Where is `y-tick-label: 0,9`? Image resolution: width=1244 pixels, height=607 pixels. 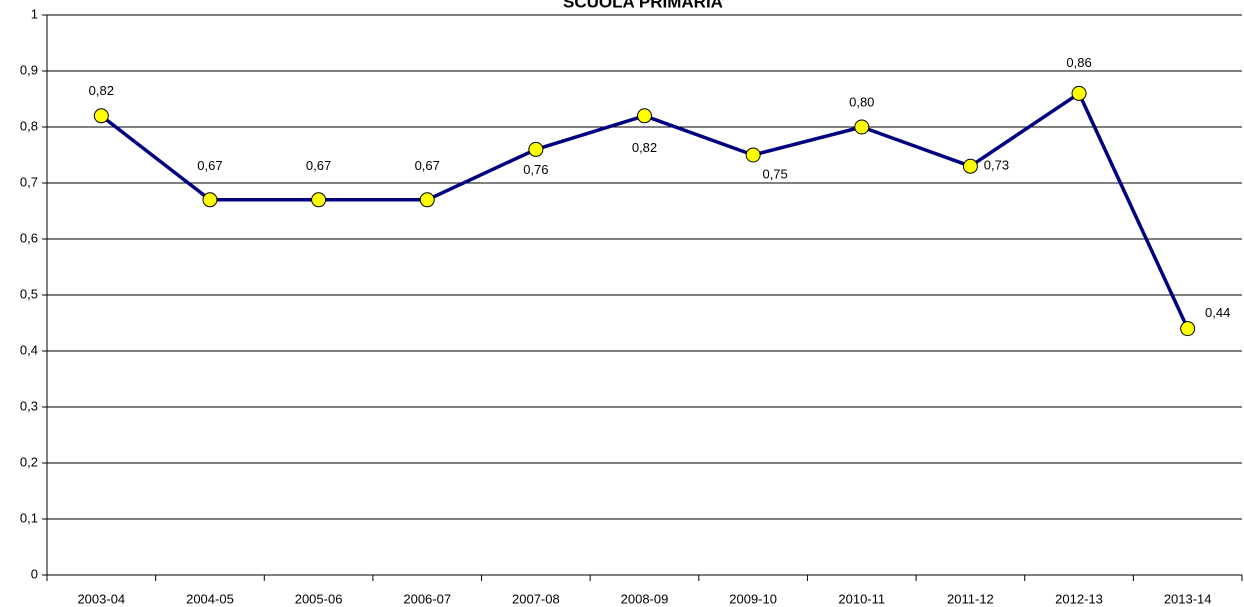
y-tick-label: 0,9 is located at coordinates (29, 69).